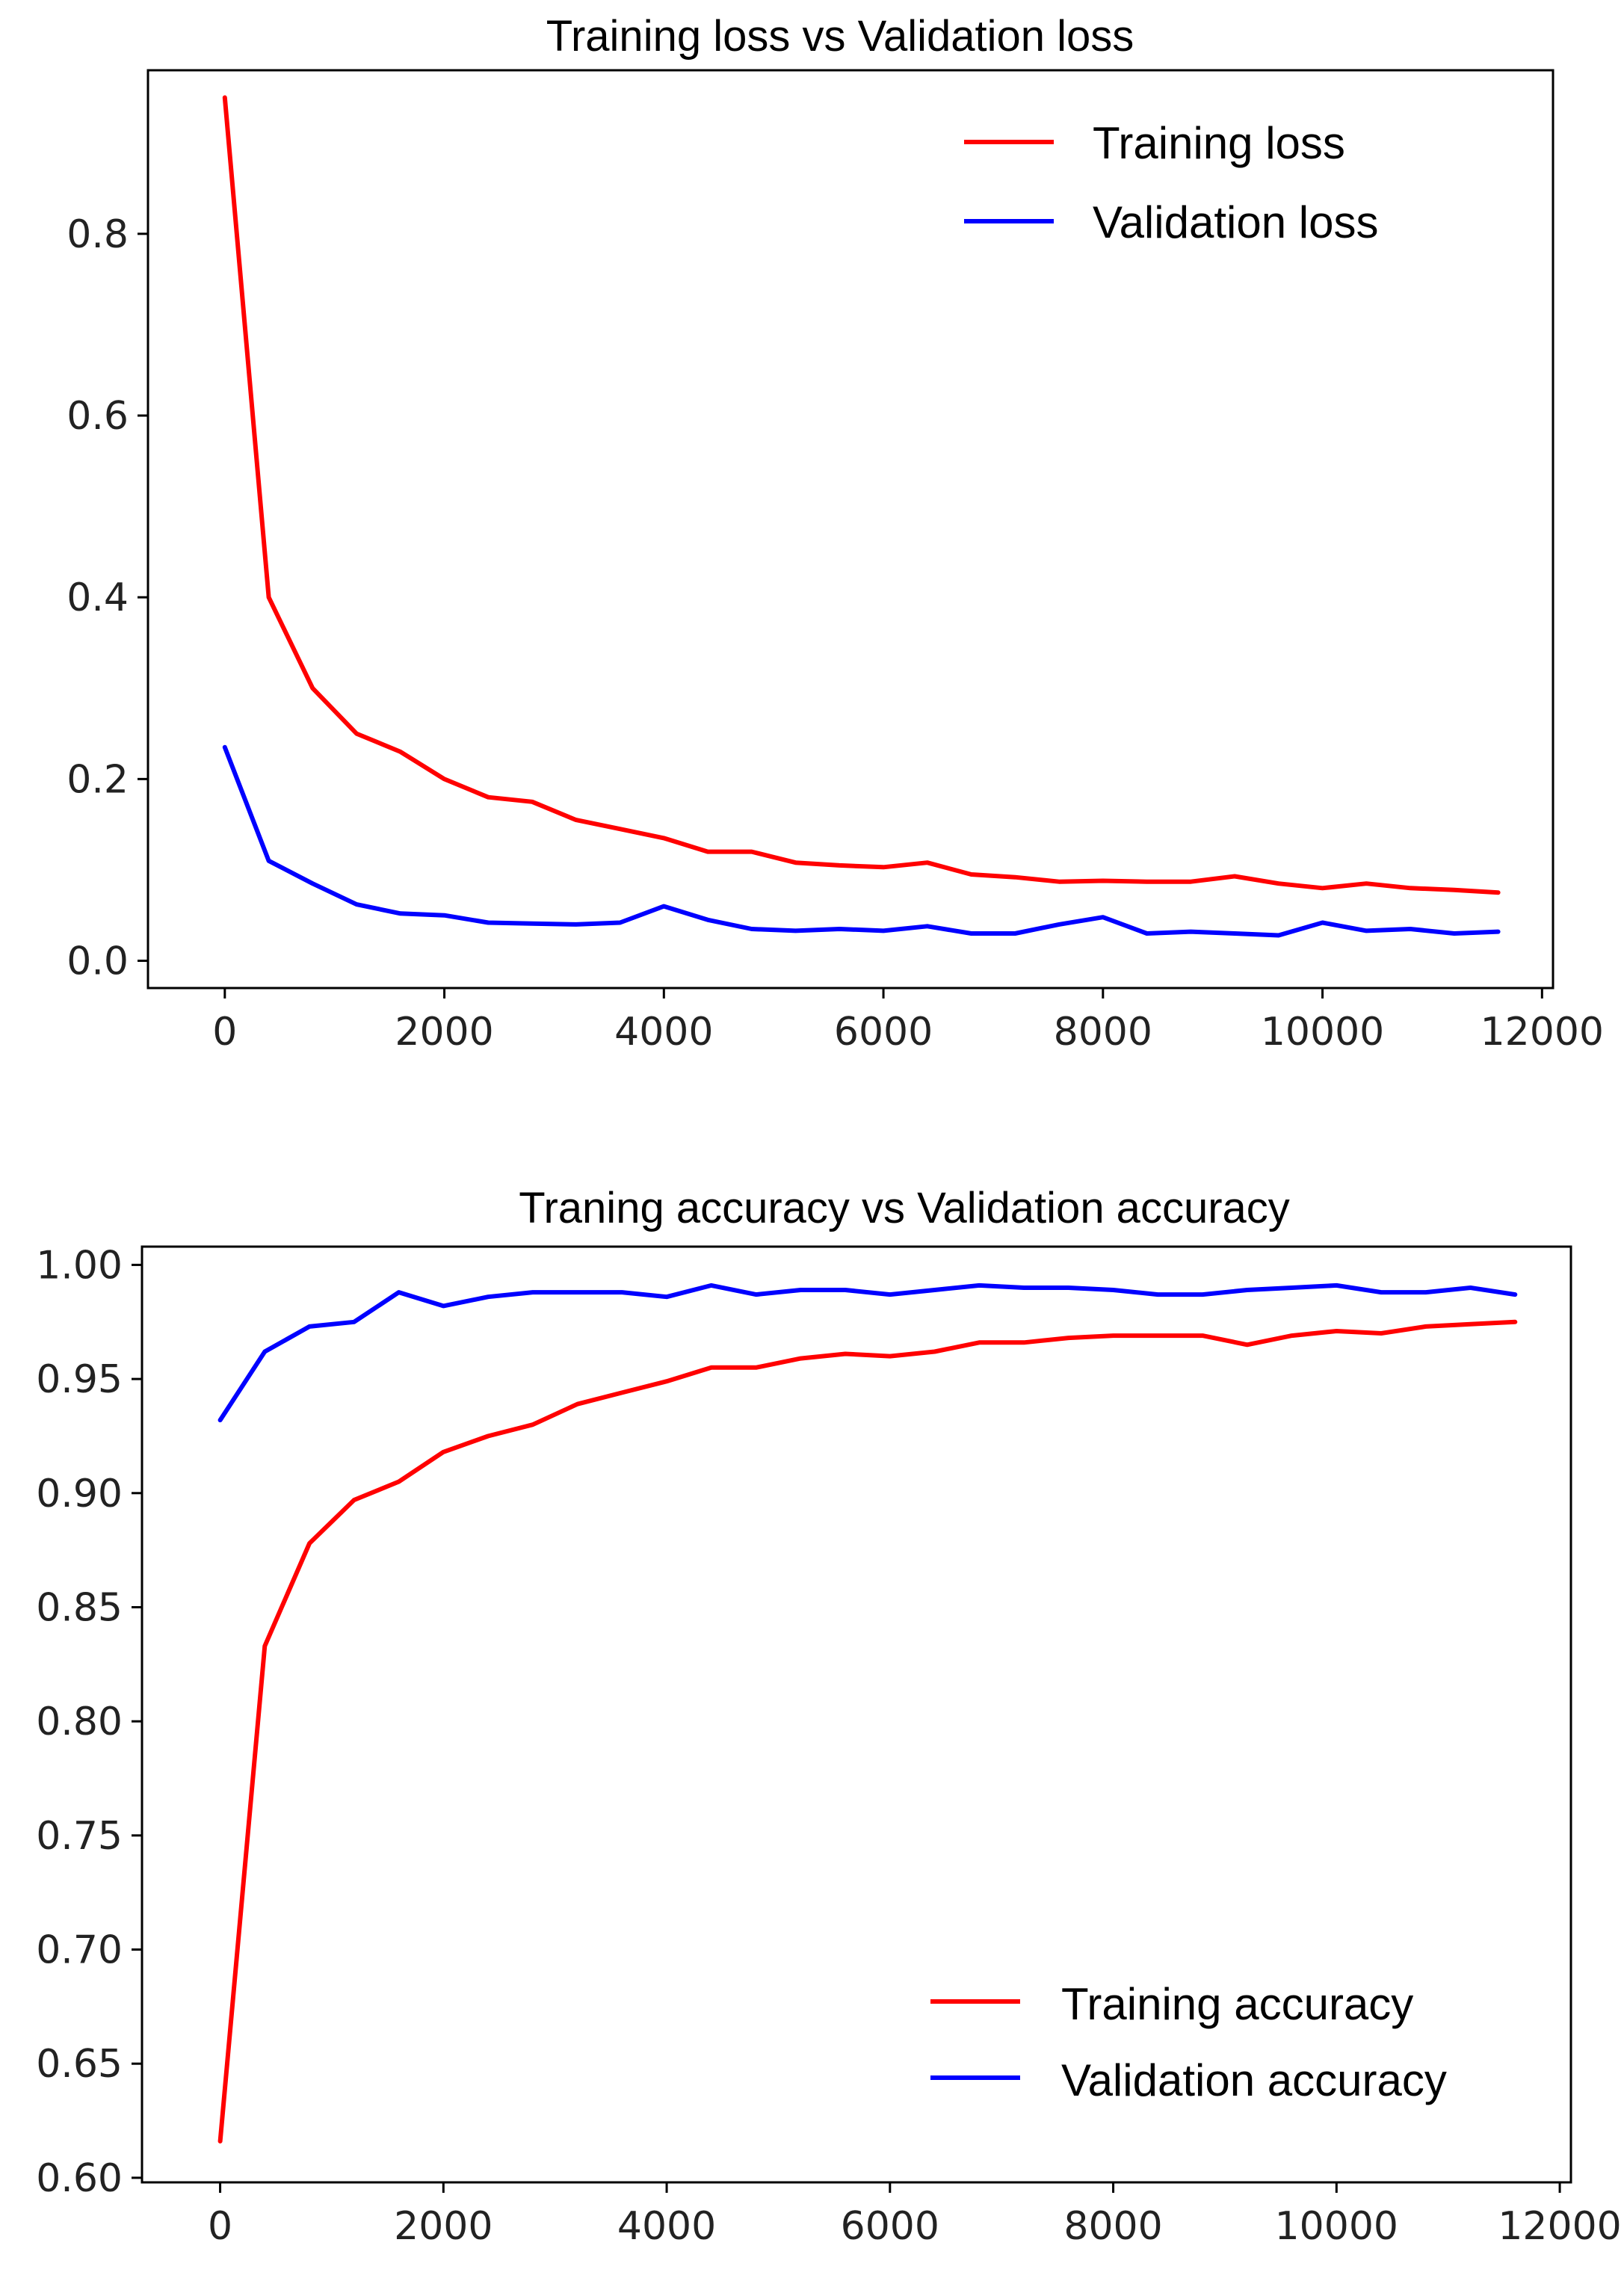 The image size is (1624, 2281). I want to click on series-line-validation-accuracy, so click(867, 1353).